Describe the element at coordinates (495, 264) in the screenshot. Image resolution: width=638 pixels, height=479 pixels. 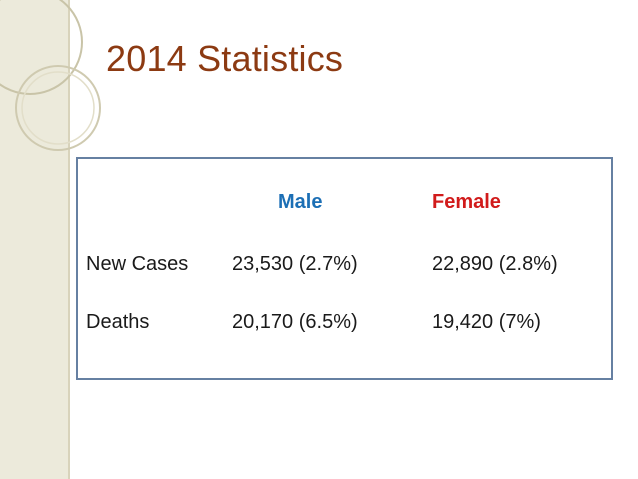
I see `new-cases-female-value: 22,890 (2.8%)` at that location.